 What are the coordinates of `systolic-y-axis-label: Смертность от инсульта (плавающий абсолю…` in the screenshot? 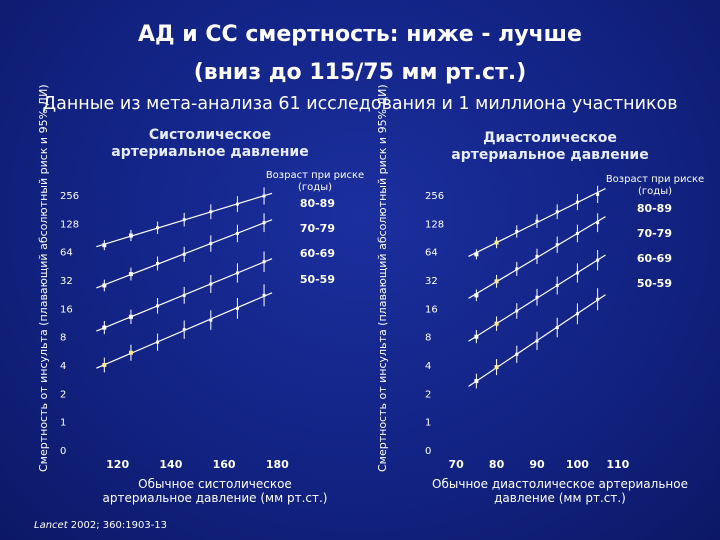 It's located at (43, 278).